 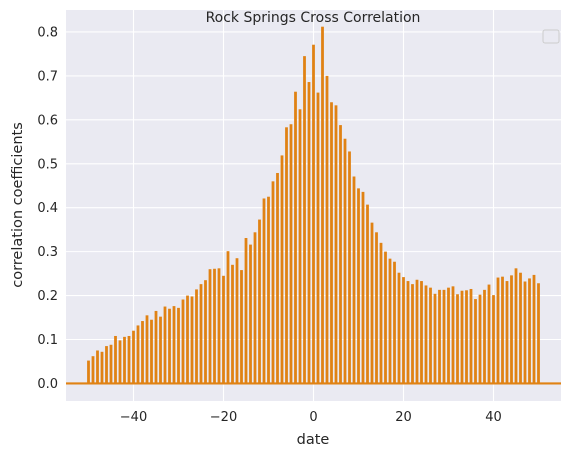 What do you see at coordinates (47, 296) in the screenshot?
I see `y-tick-label: 0.2` at bounding box center [47, 296].